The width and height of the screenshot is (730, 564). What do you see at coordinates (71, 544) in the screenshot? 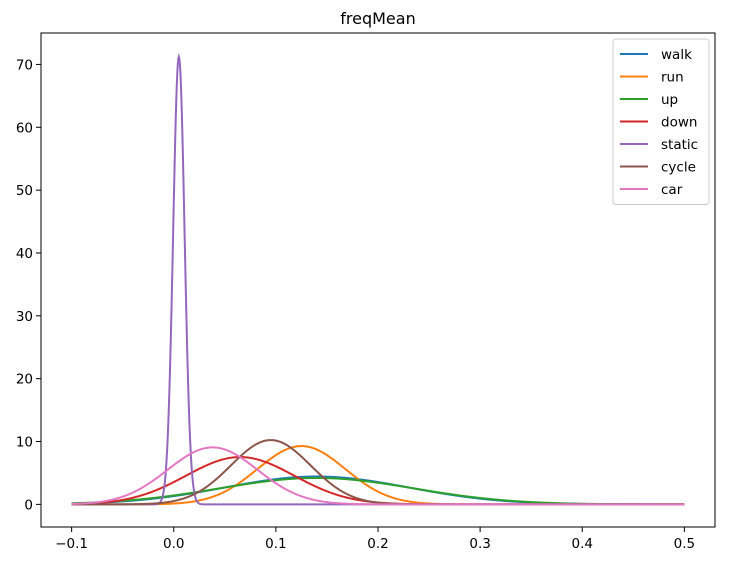
I see `x-tick-label: −0.1` at bounding box center [71, 544].